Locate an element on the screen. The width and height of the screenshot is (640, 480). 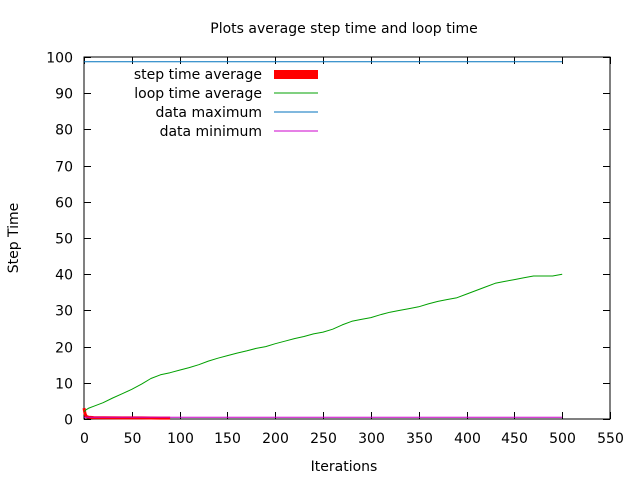
y-tick-label: 10 is located at coordinates (64, 385).